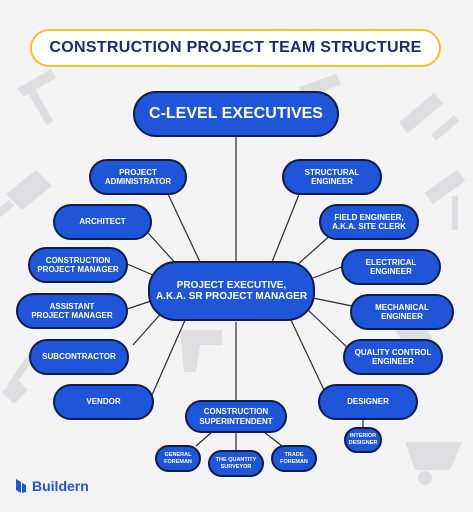 The height and width of the screenshot is (512, 473). What do you see at coordinates (294, 458) in the screenshot?
I see `node-trade-foreman: TRADE FOREMAN` at bounding box center [294, 458].